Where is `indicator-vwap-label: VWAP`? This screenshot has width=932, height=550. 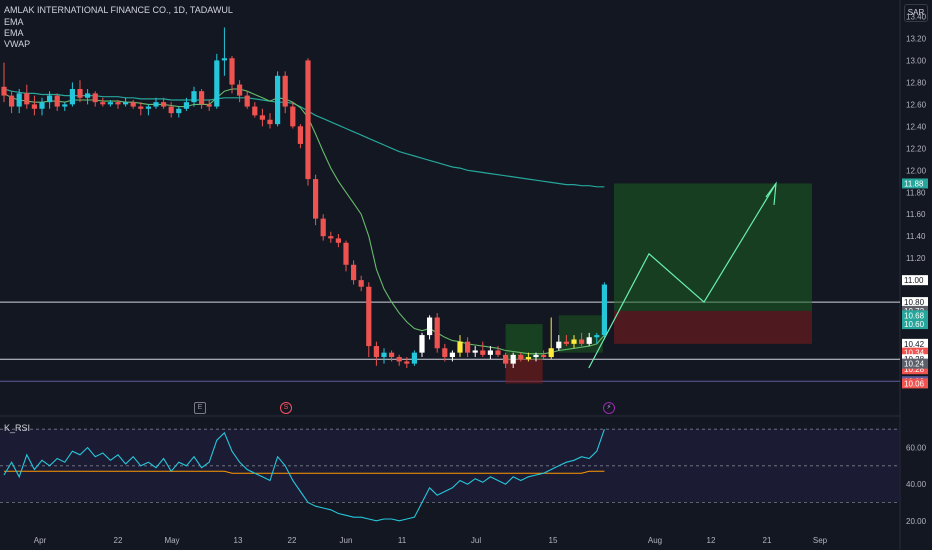
indicator-vwap-label: VWAP is located at coordinates (17, 44).